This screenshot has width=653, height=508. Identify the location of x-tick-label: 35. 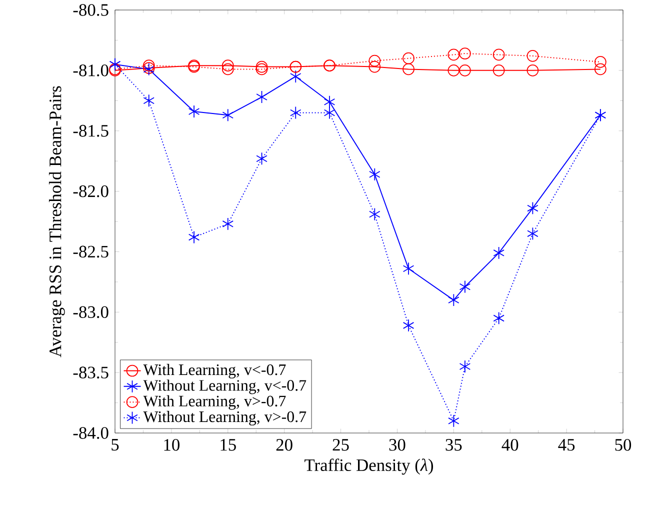
(454, 445).